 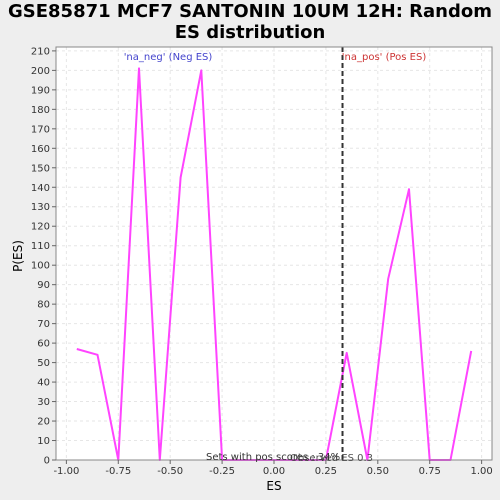 What do you see at coordinates (66, 471) in the screenshot?
I see `x-tick-label: -1.00` at bounding box center [66, 471].